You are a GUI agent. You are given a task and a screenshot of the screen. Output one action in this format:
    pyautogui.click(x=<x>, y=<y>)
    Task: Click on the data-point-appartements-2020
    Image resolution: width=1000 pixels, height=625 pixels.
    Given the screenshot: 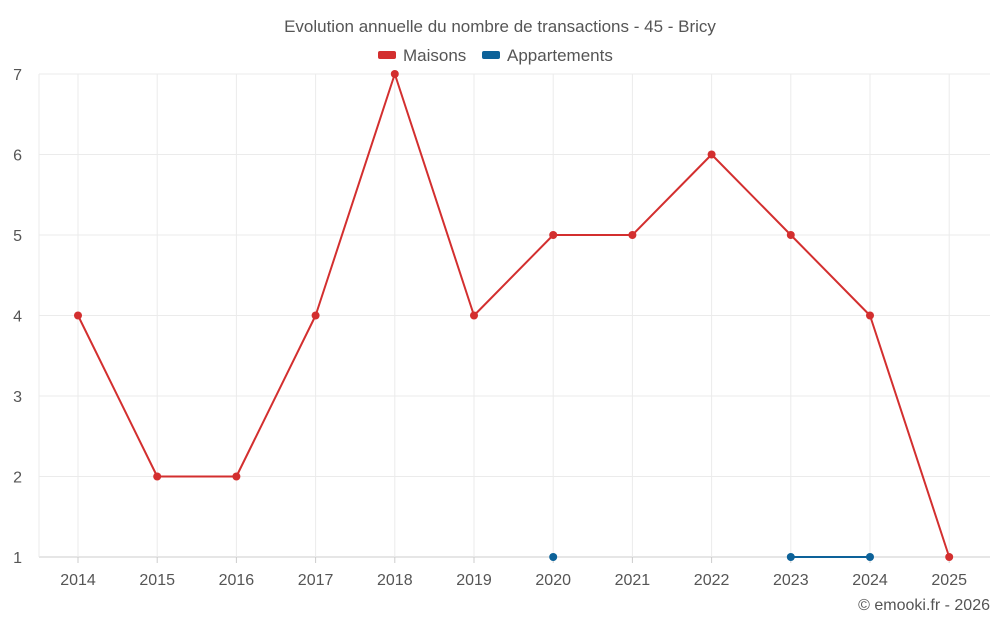 What is the action you would take?
    pyautogui.click(x=553, y=557)
    